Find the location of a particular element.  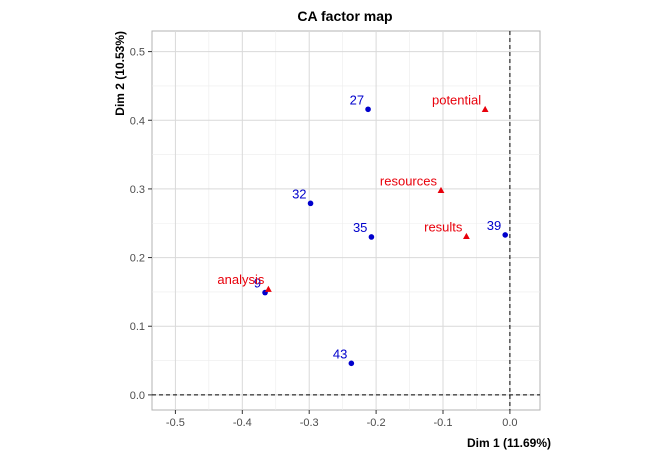

y-tick-label: 0.1 is located at coordinates (137, 327).